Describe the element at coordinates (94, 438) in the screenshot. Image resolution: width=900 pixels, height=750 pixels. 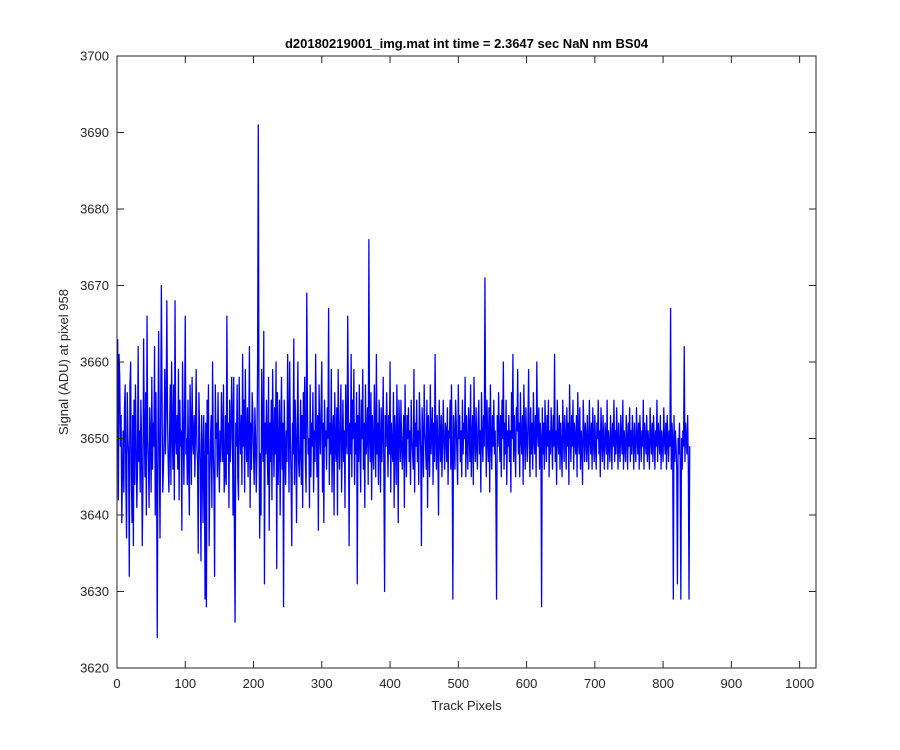
I see `y-tick-label: 3650` at that location.